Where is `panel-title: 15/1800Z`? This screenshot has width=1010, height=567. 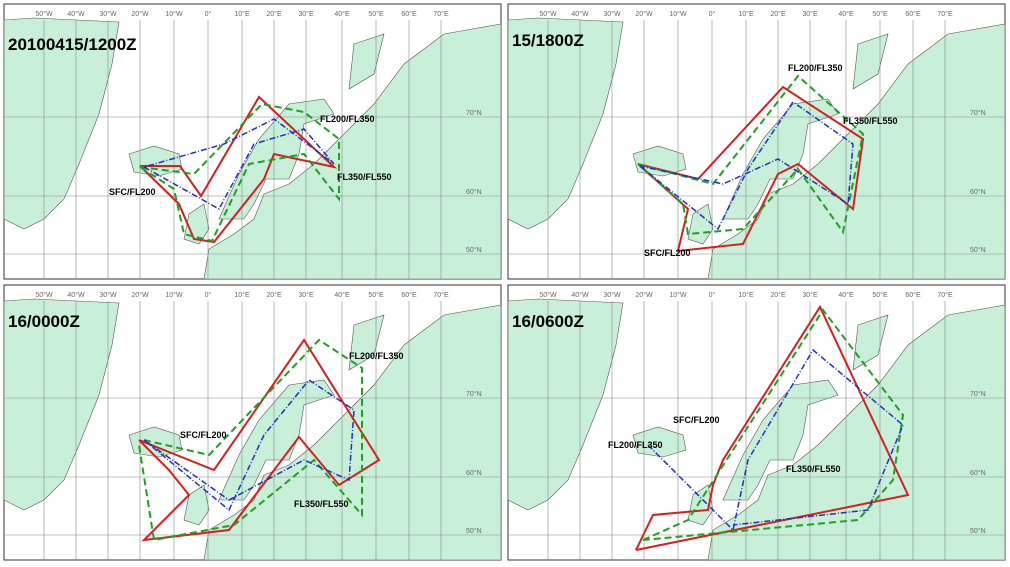
panel-title: 15/1800Z is located at coordinates (548, 40).